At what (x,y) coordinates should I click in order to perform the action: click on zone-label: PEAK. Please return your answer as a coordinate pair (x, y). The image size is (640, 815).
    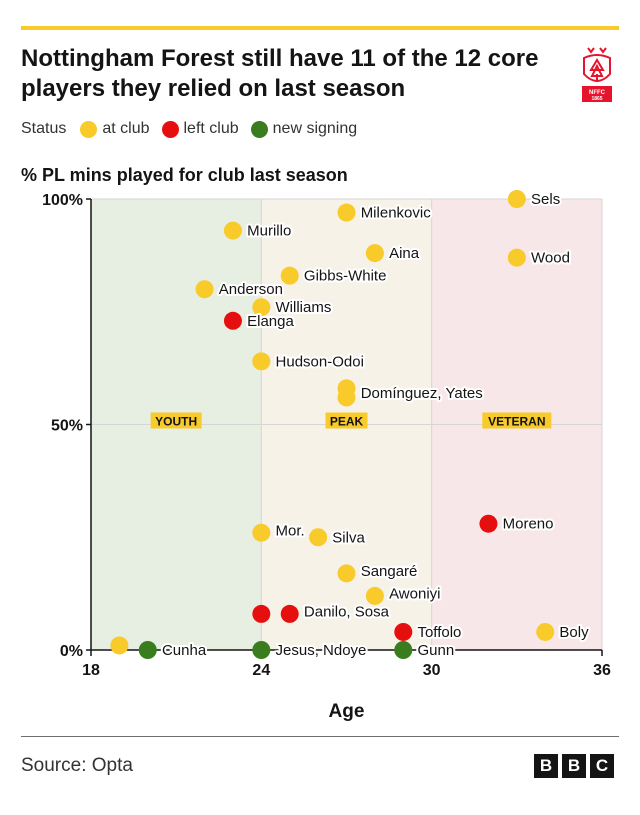
    Looking at the image, I should click on (347, 422).